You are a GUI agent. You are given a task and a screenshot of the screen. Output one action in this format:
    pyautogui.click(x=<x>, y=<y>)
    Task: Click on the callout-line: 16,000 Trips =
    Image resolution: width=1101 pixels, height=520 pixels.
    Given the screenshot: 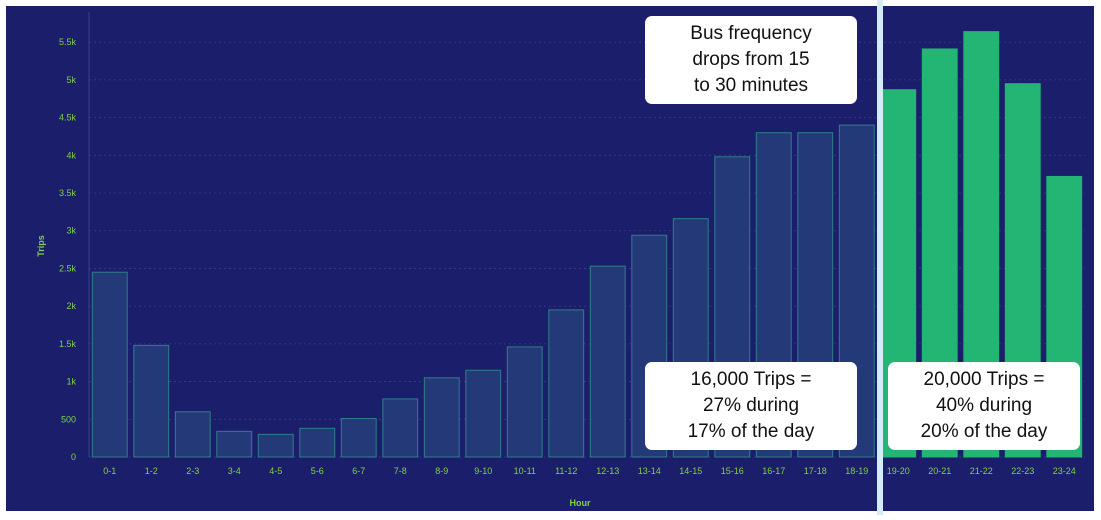 What is the action you would take?
    pyautogui.click(x=751, y=379)
    